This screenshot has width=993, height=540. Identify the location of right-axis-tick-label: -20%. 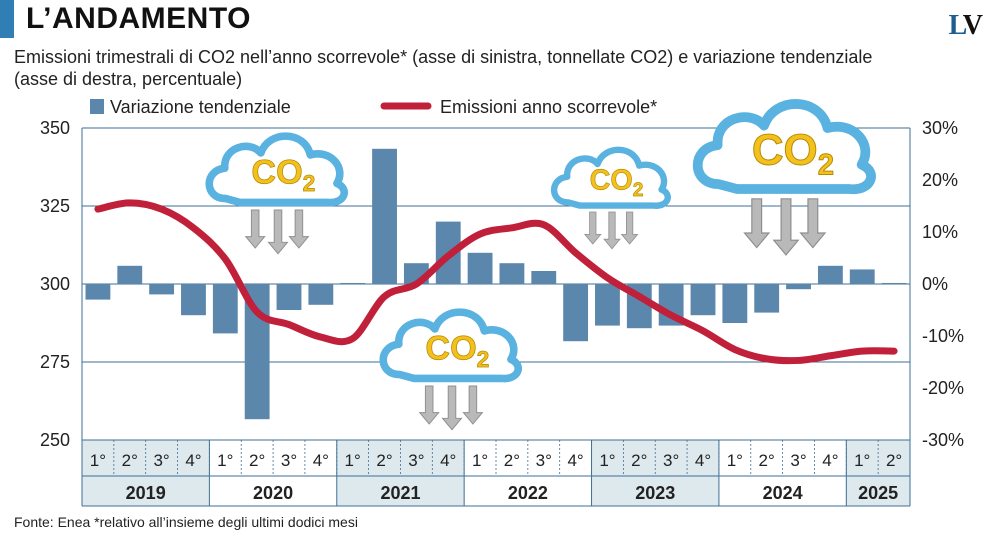
(943, 388).